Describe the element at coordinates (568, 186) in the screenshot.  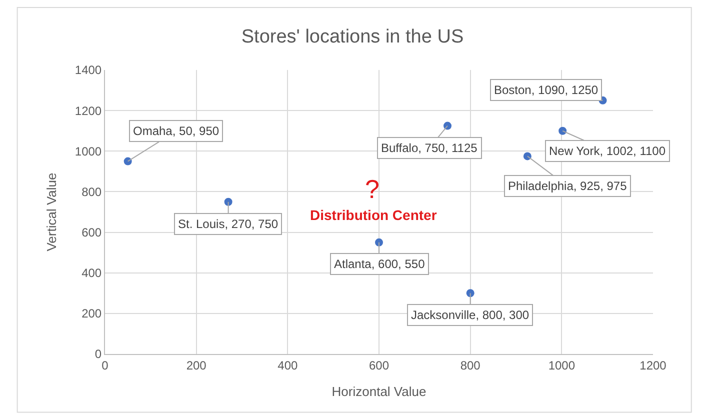
I see `data-label: Philadelphia, 925, 975` at that location.